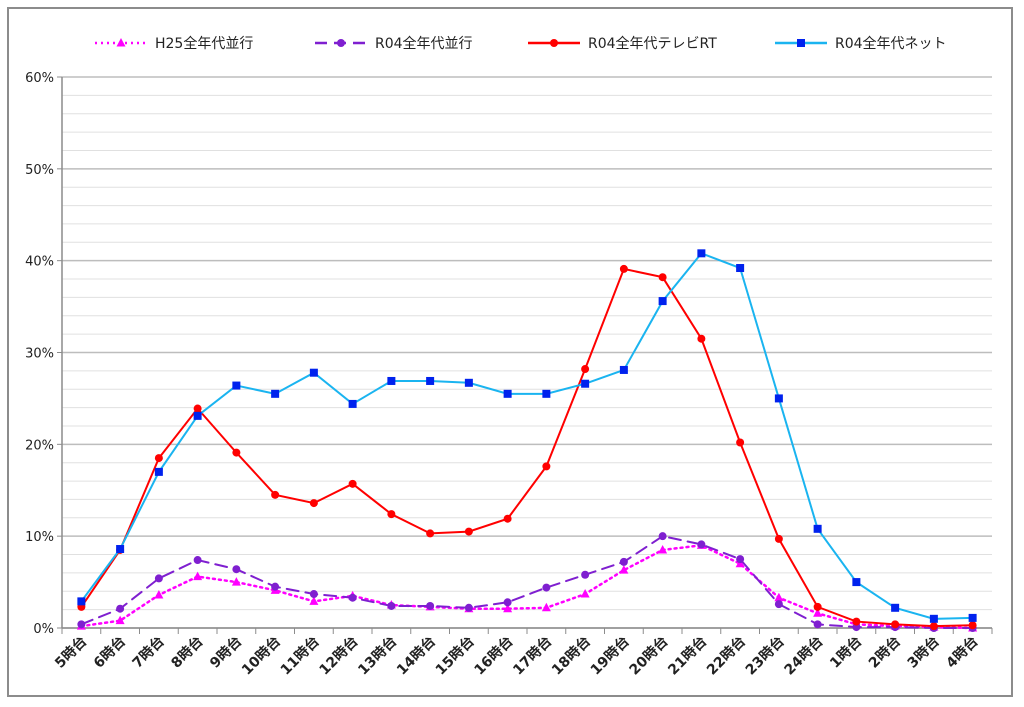 This screenshot has height=707, width=1024. Describe the element at coordinates (884, 652) in the screenshot. I see `x-tick-label: 2時台` at that location.